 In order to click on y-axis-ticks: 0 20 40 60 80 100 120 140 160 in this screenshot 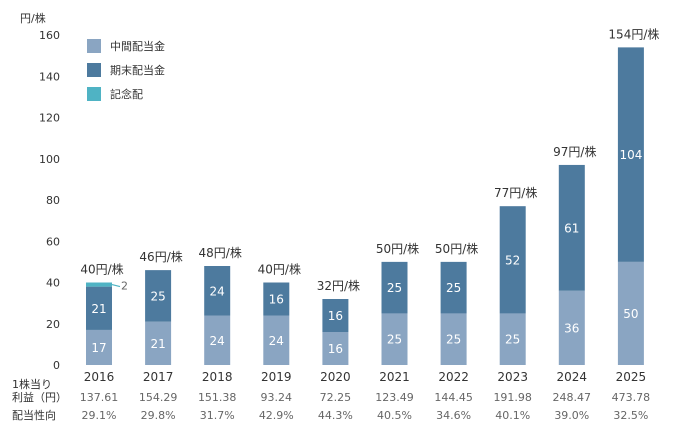, I will do `click(49, 200)`.